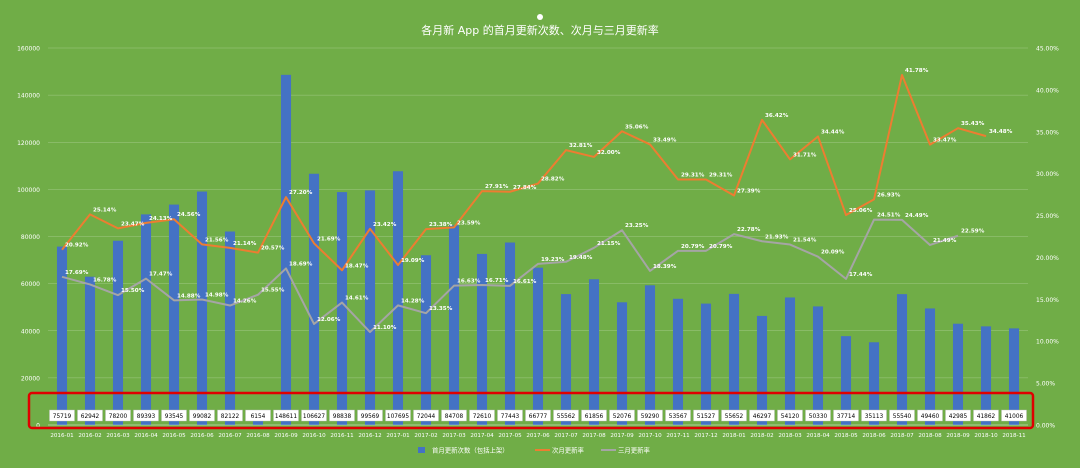  I want to click on bar-value-label-text: 41862, so click(986, 417).